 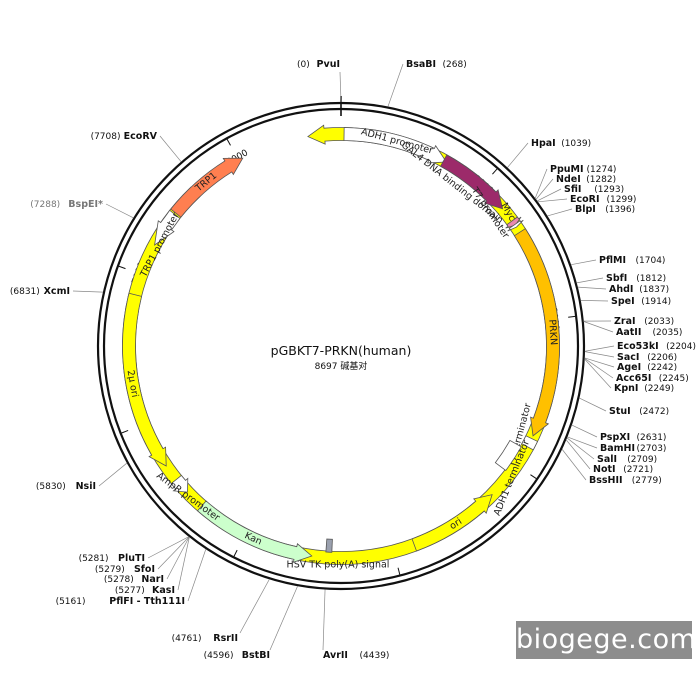 What do you see at coordinates (624, 407) in the screenshot?
I see `enzyme-site: StuI (2472)` at bounding box center [624, 407].